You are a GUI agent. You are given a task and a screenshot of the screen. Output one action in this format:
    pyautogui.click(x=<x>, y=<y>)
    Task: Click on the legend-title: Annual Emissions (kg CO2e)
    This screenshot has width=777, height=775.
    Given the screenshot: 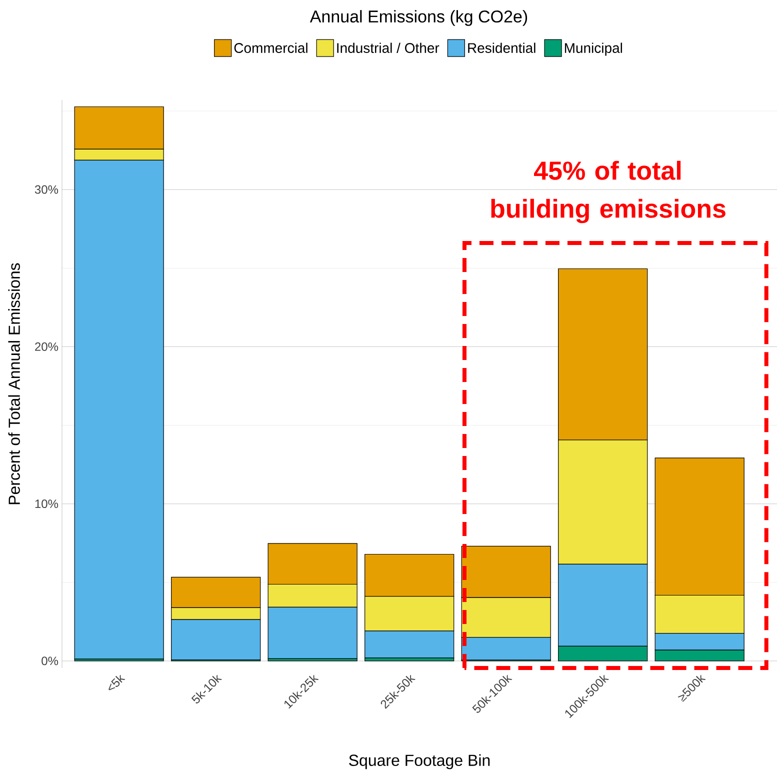 What is the action you would take?
    pyautogui.click(x=419, y=18)
    